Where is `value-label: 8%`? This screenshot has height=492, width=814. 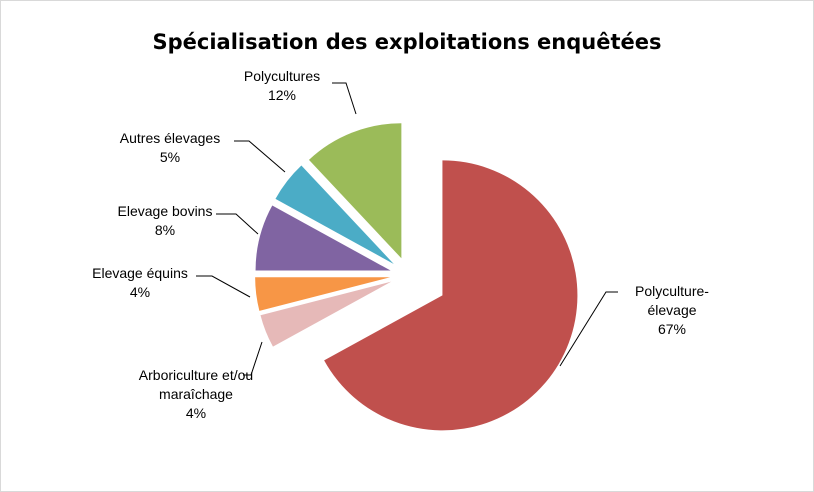 value-label: 8% is located at coordinates (165, 230).